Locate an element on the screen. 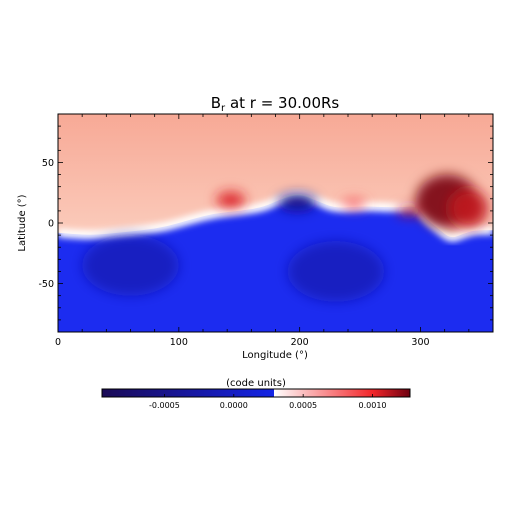 The image size is (512, 512). colorbar-tick-label: 0.0010 is located at coordinates (373, 405).